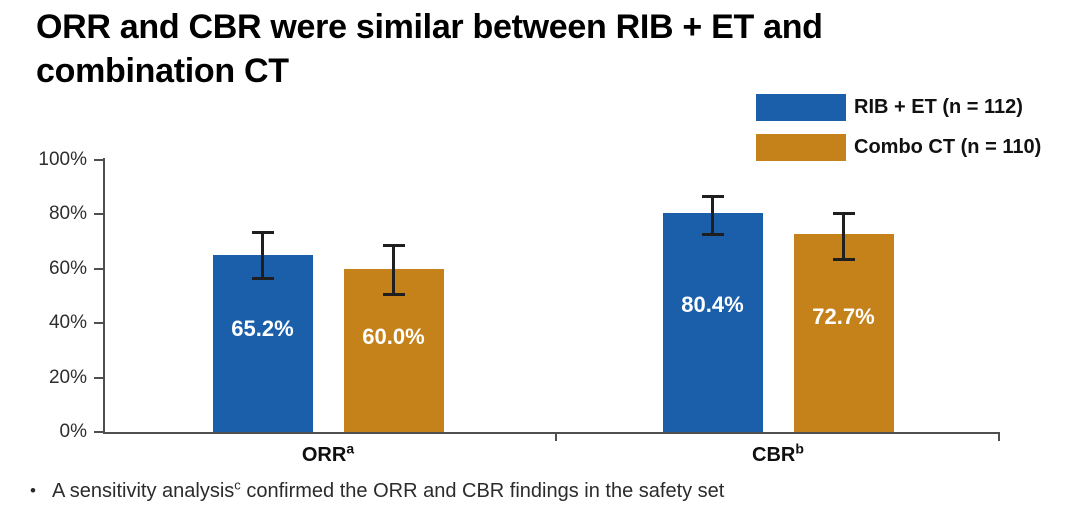 The image size is (1080, 527). Describe the element at coordinates (938, 107) in the screenshot. I see `legend-label-rib-et: RIB + ET (n = 112)` at that location.